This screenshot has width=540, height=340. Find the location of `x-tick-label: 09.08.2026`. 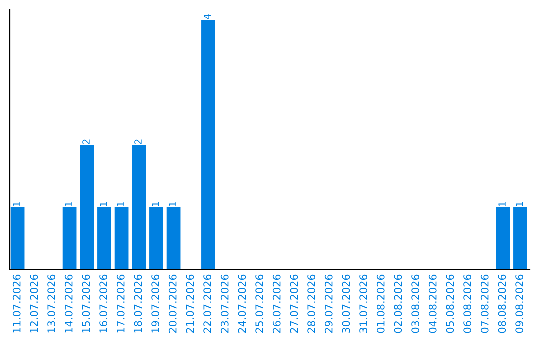

x-tick-label: 09.08.2026 is located at coordinates (520, 304).